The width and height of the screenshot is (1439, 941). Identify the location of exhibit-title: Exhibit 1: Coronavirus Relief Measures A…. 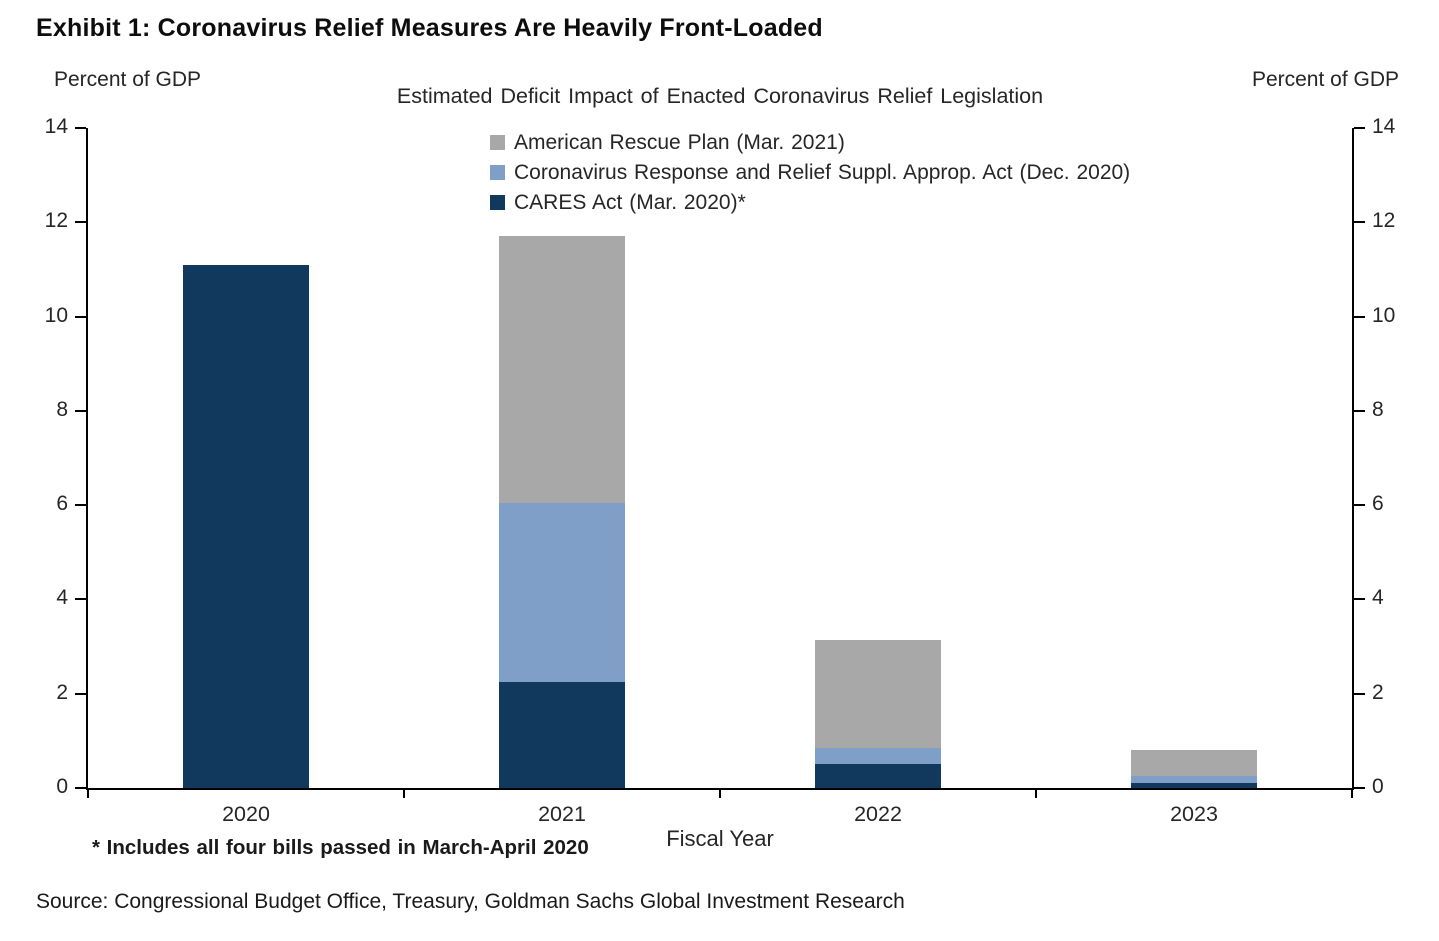
(429, 28).